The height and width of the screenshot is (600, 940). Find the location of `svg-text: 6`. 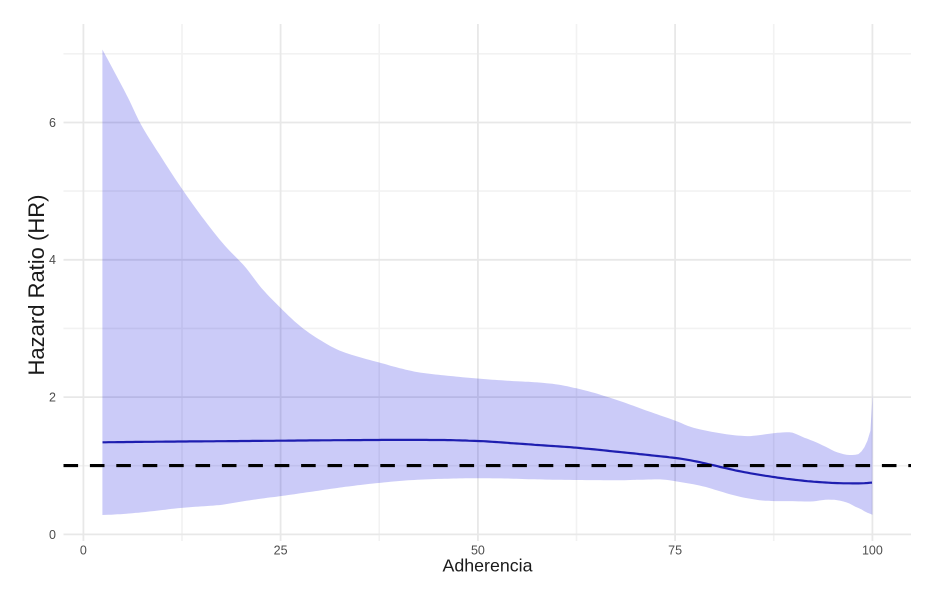

svg-text: 6 is located at coordinates (52, 123).